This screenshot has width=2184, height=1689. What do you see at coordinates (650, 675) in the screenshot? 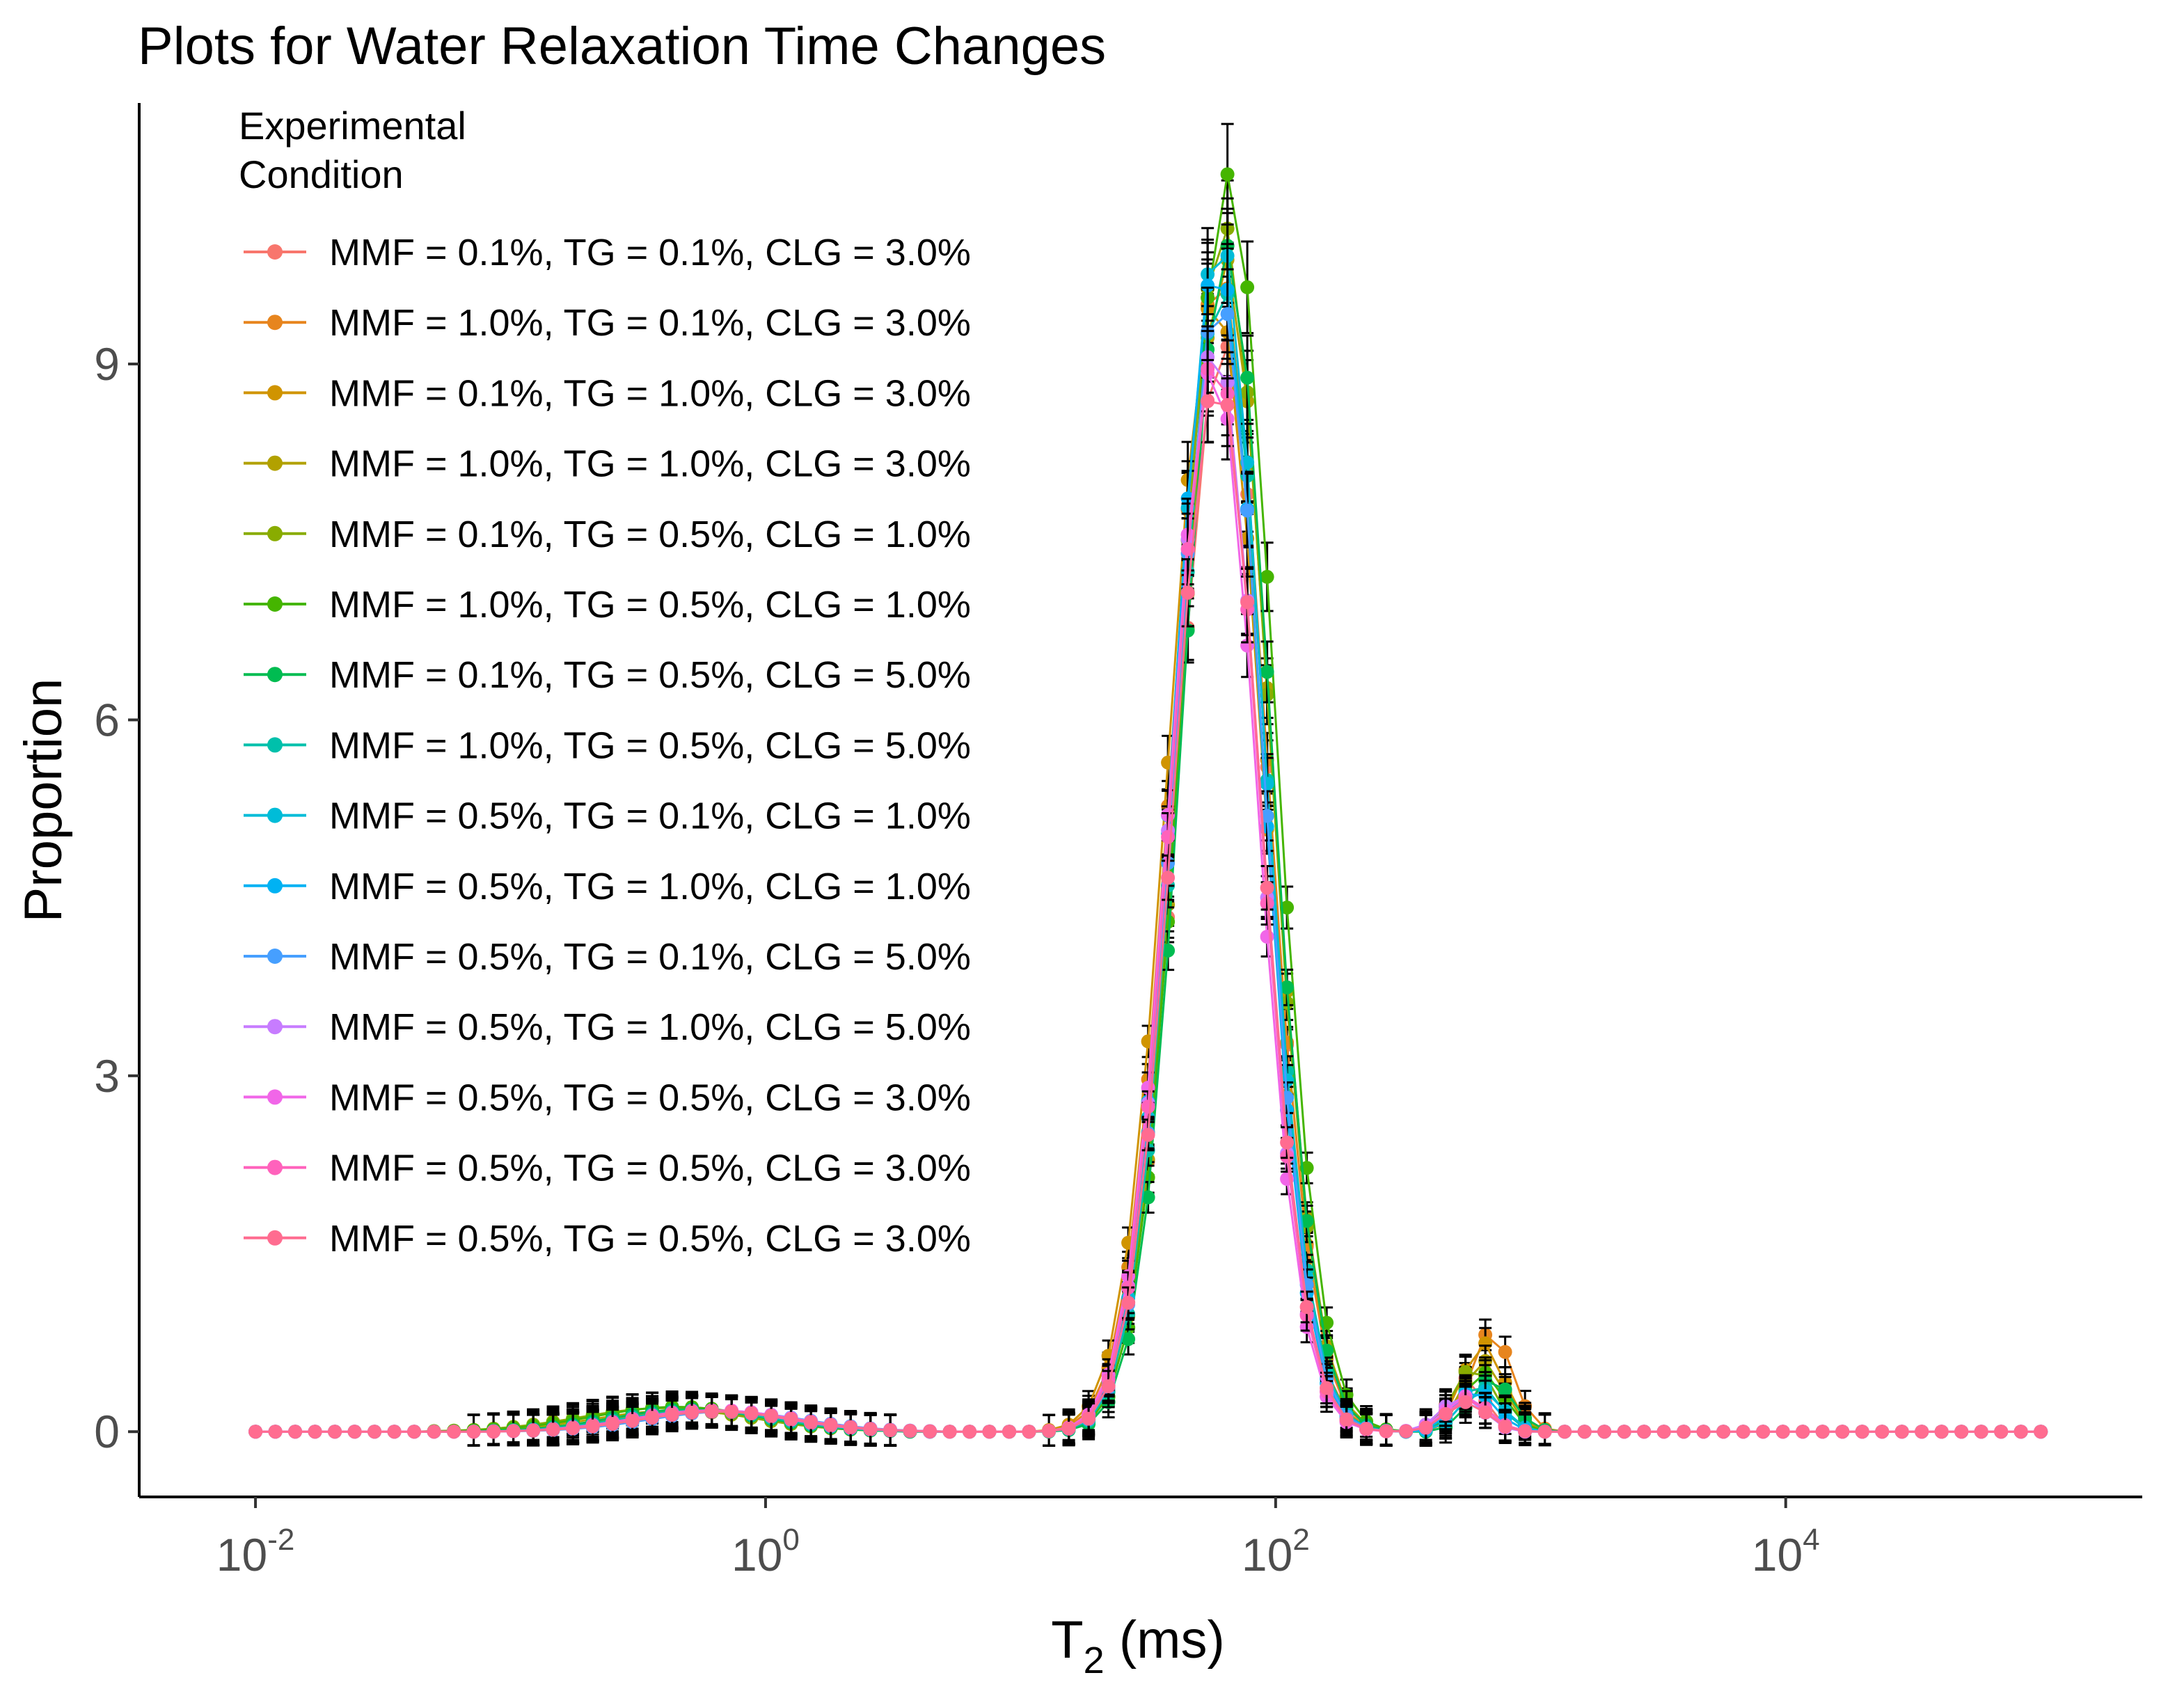
I see `legend-label: MMF = 0.1%, TG = 0.5%, CLG = 5.0%` at bounding box center [650, 675].